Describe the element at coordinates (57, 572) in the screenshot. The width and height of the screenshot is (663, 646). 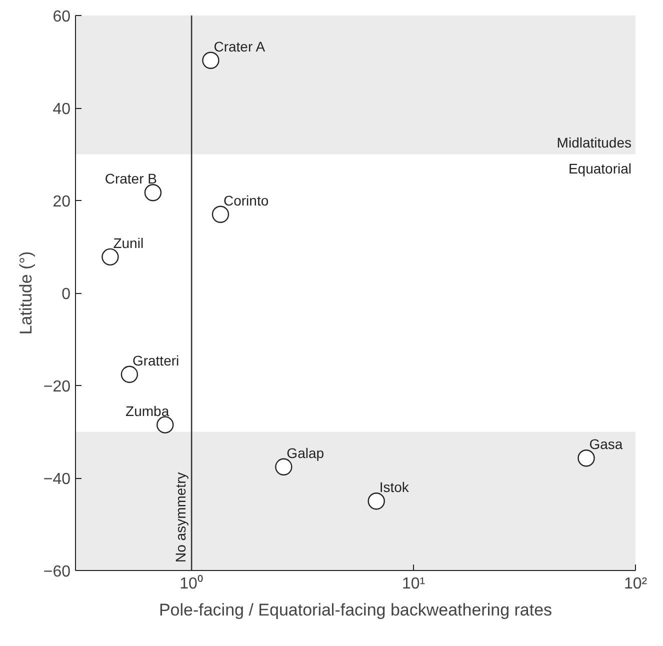
I see `y-tick-label: −60` at that location.